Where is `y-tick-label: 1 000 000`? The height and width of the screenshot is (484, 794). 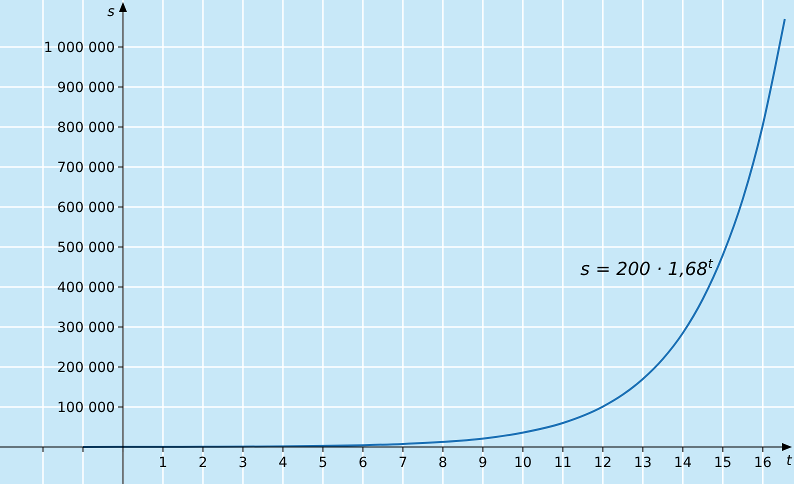 y-tick-label: 1 000 000 is located at coordinates (79, 48).